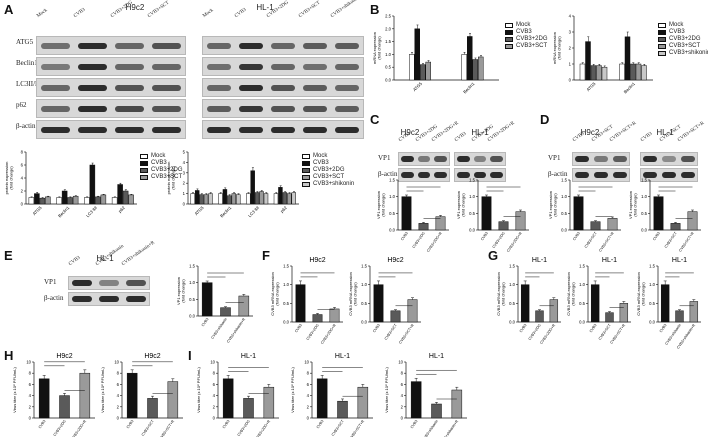 The width and height of the screenshot is (708, 437). Describe the element at coordinates (514, 242) in the screenshot. I see `x-tick-label: CVB3+2DG+R` at that location.